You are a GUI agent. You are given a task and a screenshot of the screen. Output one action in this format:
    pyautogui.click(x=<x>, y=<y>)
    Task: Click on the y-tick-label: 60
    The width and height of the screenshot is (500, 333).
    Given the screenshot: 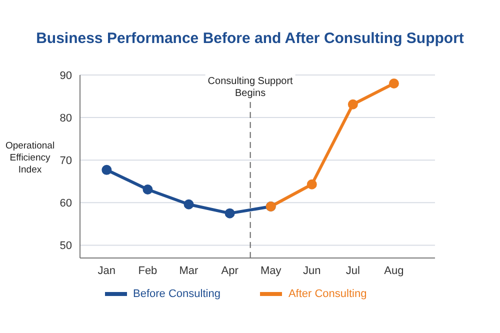 What is the action you would take?
    pyautogui.click(x=66, y=204)
    